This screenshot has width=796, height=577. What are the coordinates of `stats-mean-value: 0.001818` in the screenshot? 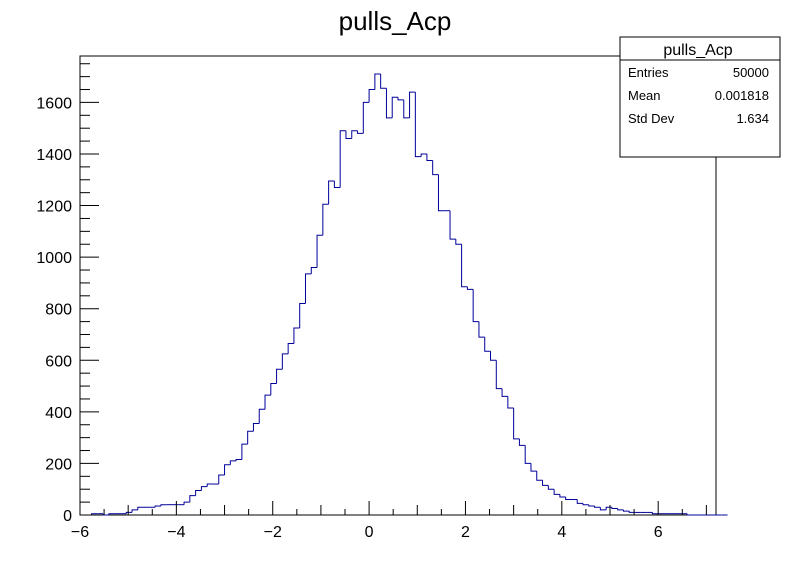 It's located at (742, 95).